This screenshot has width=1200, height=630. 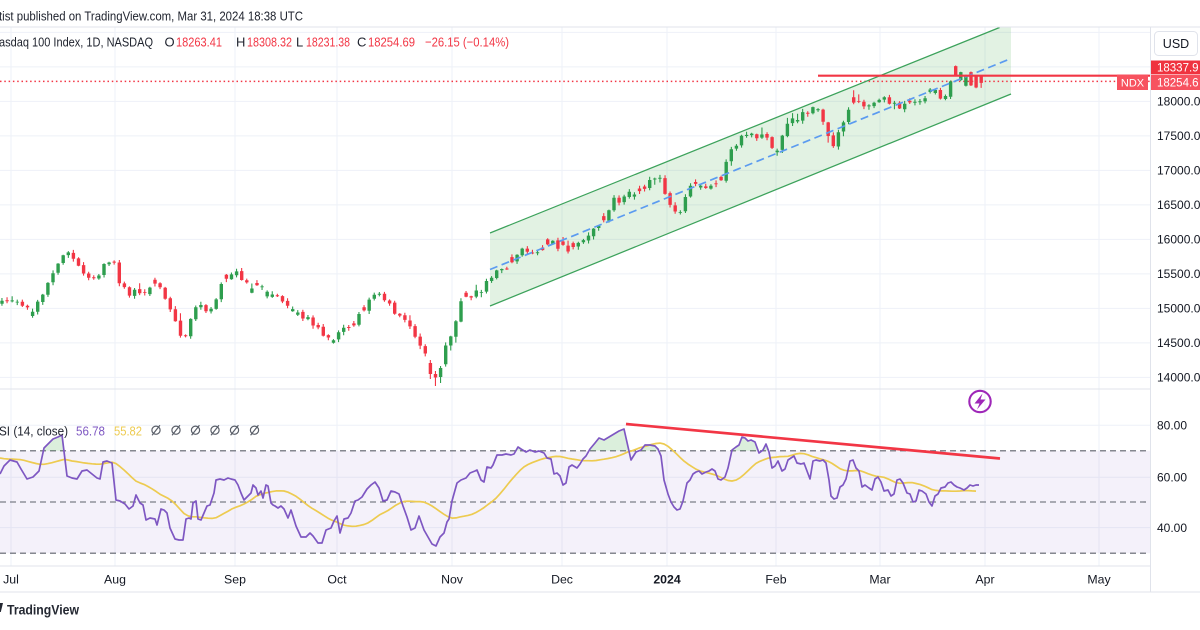 What do you see at coordinates (1176, 44) in the screenshot?
I see `svg-text: USD` at bounding box center [1176, 44].